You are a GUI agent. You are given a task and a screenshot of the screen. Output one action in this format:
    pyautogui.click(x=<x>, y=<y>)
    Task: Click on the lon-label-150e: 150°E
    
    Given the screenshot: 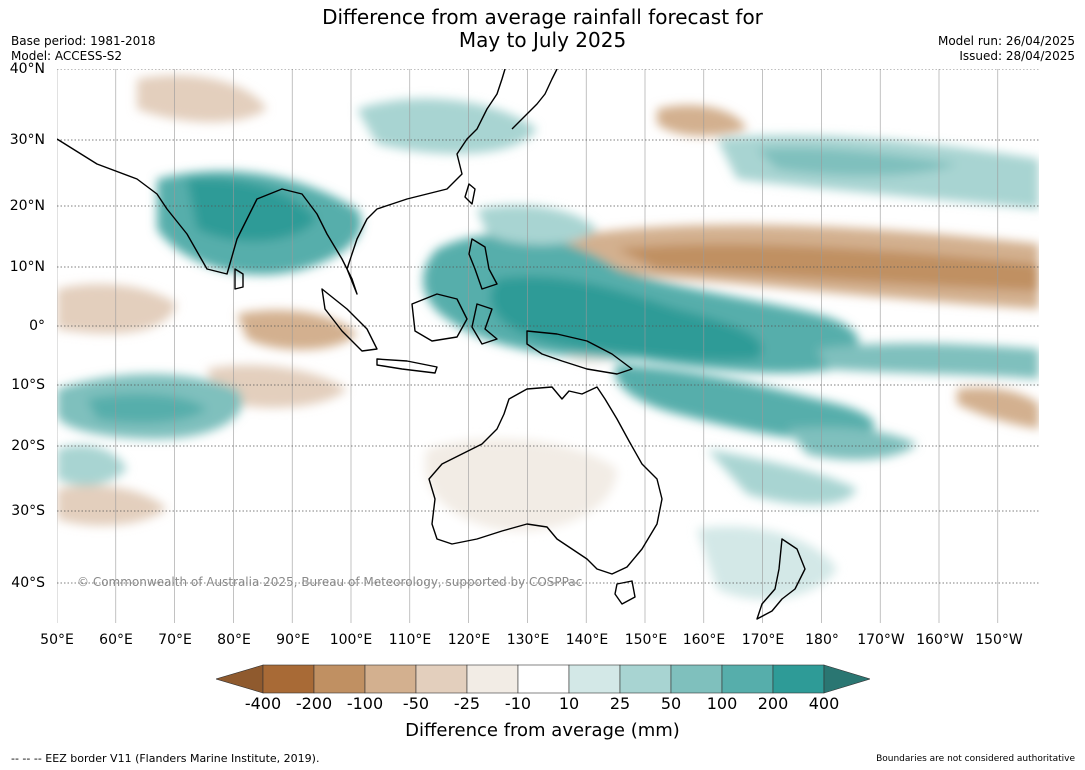 What is the action you would take?
    pyautogui.click(x=646, y=640)
    